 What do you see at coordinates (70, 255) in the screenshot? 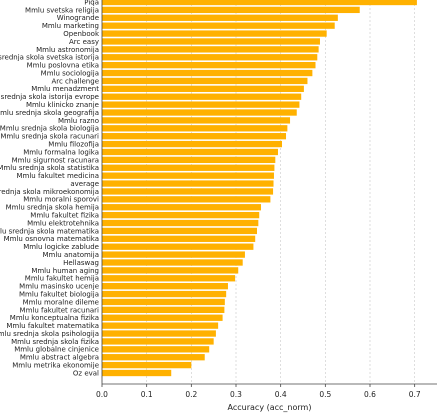
I see `category-label: Mmlu anatomija` at bounding box center [70, 255].